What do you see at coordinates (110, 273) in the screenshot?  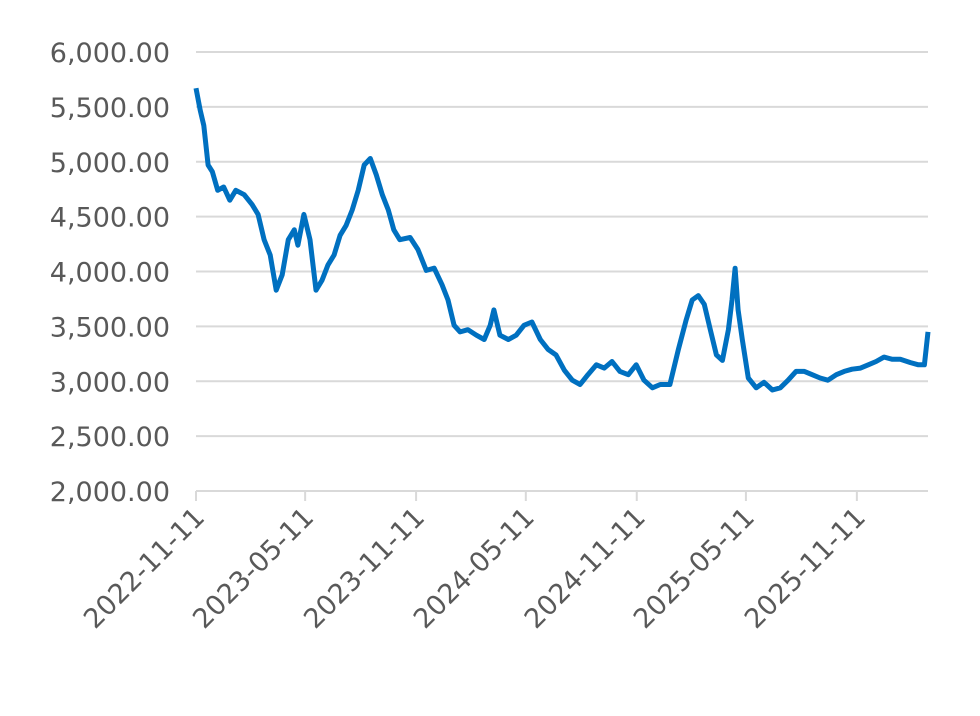 I see `y-tick-label: 4,000.00` at bounding box center [110, 273].